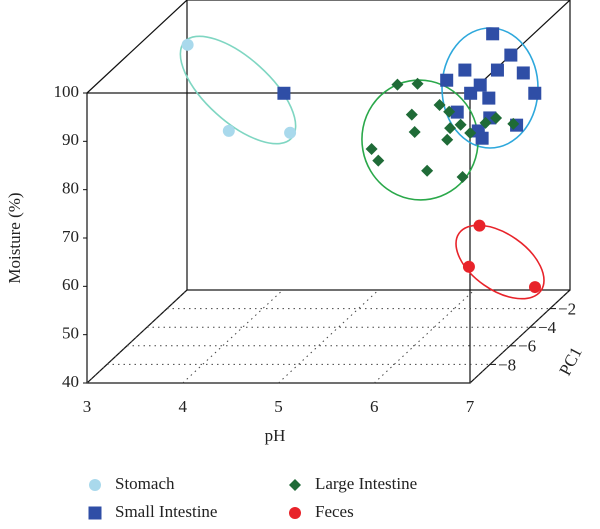 The height and width of the screenshot is (529, 600). Describe the element at coordinates (527, 346) in the screenshot. I see `z-tick-label: −6` at that location.